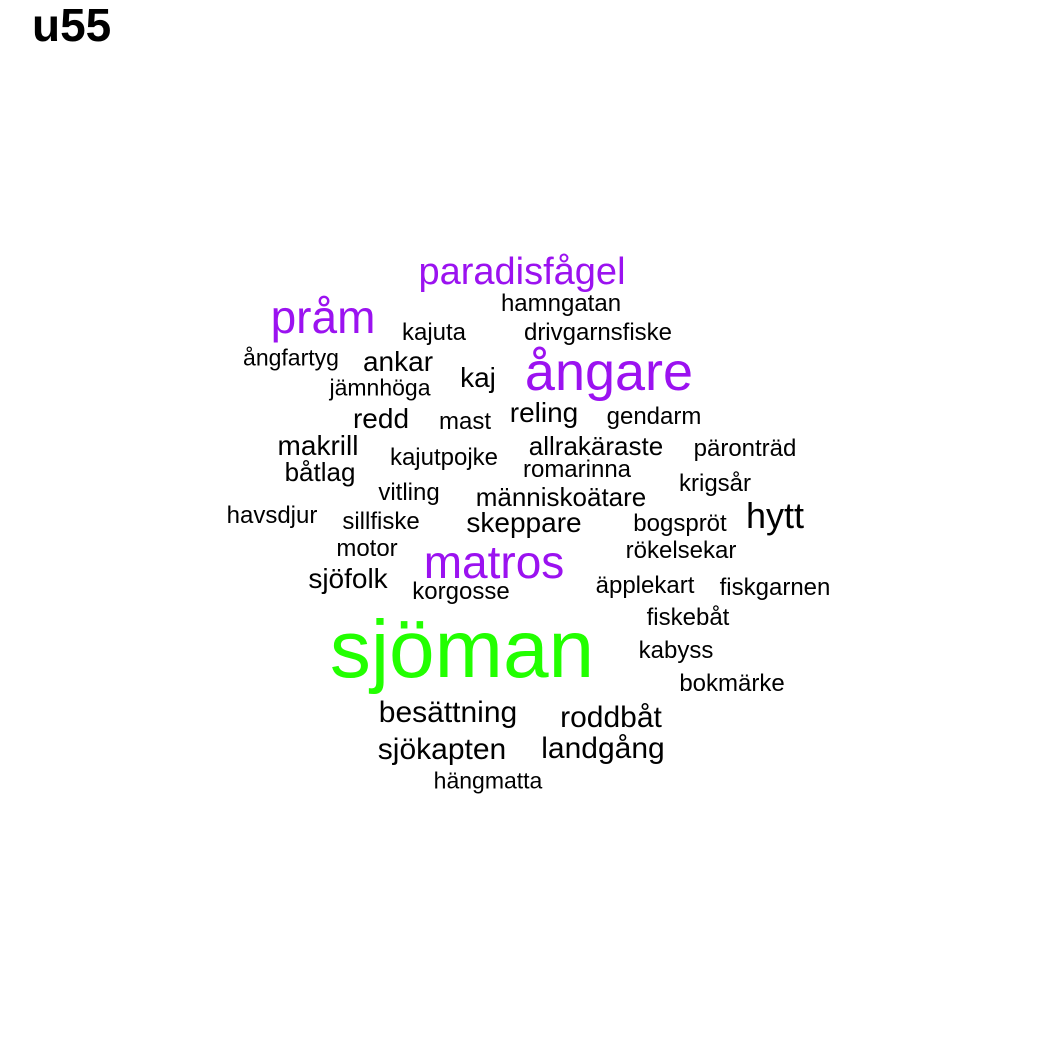  I want to click on word-12: reling, so click(544, 412).